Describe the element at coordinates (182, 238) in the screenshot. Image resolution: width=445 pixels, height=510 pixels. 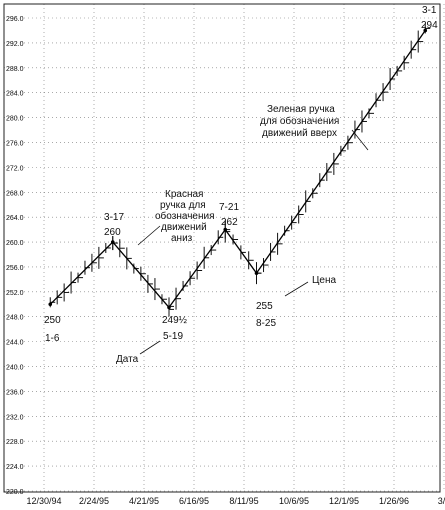
I see `red-handle-line-5: аниз` at that location.